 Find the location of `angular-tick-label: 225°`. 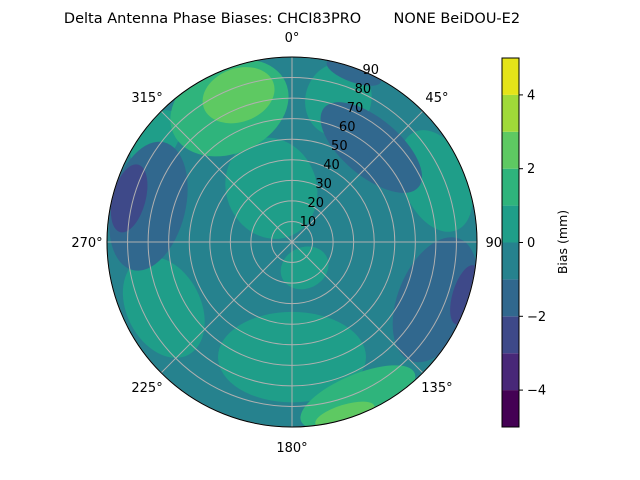

angular-tick-label: 225° is located at coordinates (146, 388).